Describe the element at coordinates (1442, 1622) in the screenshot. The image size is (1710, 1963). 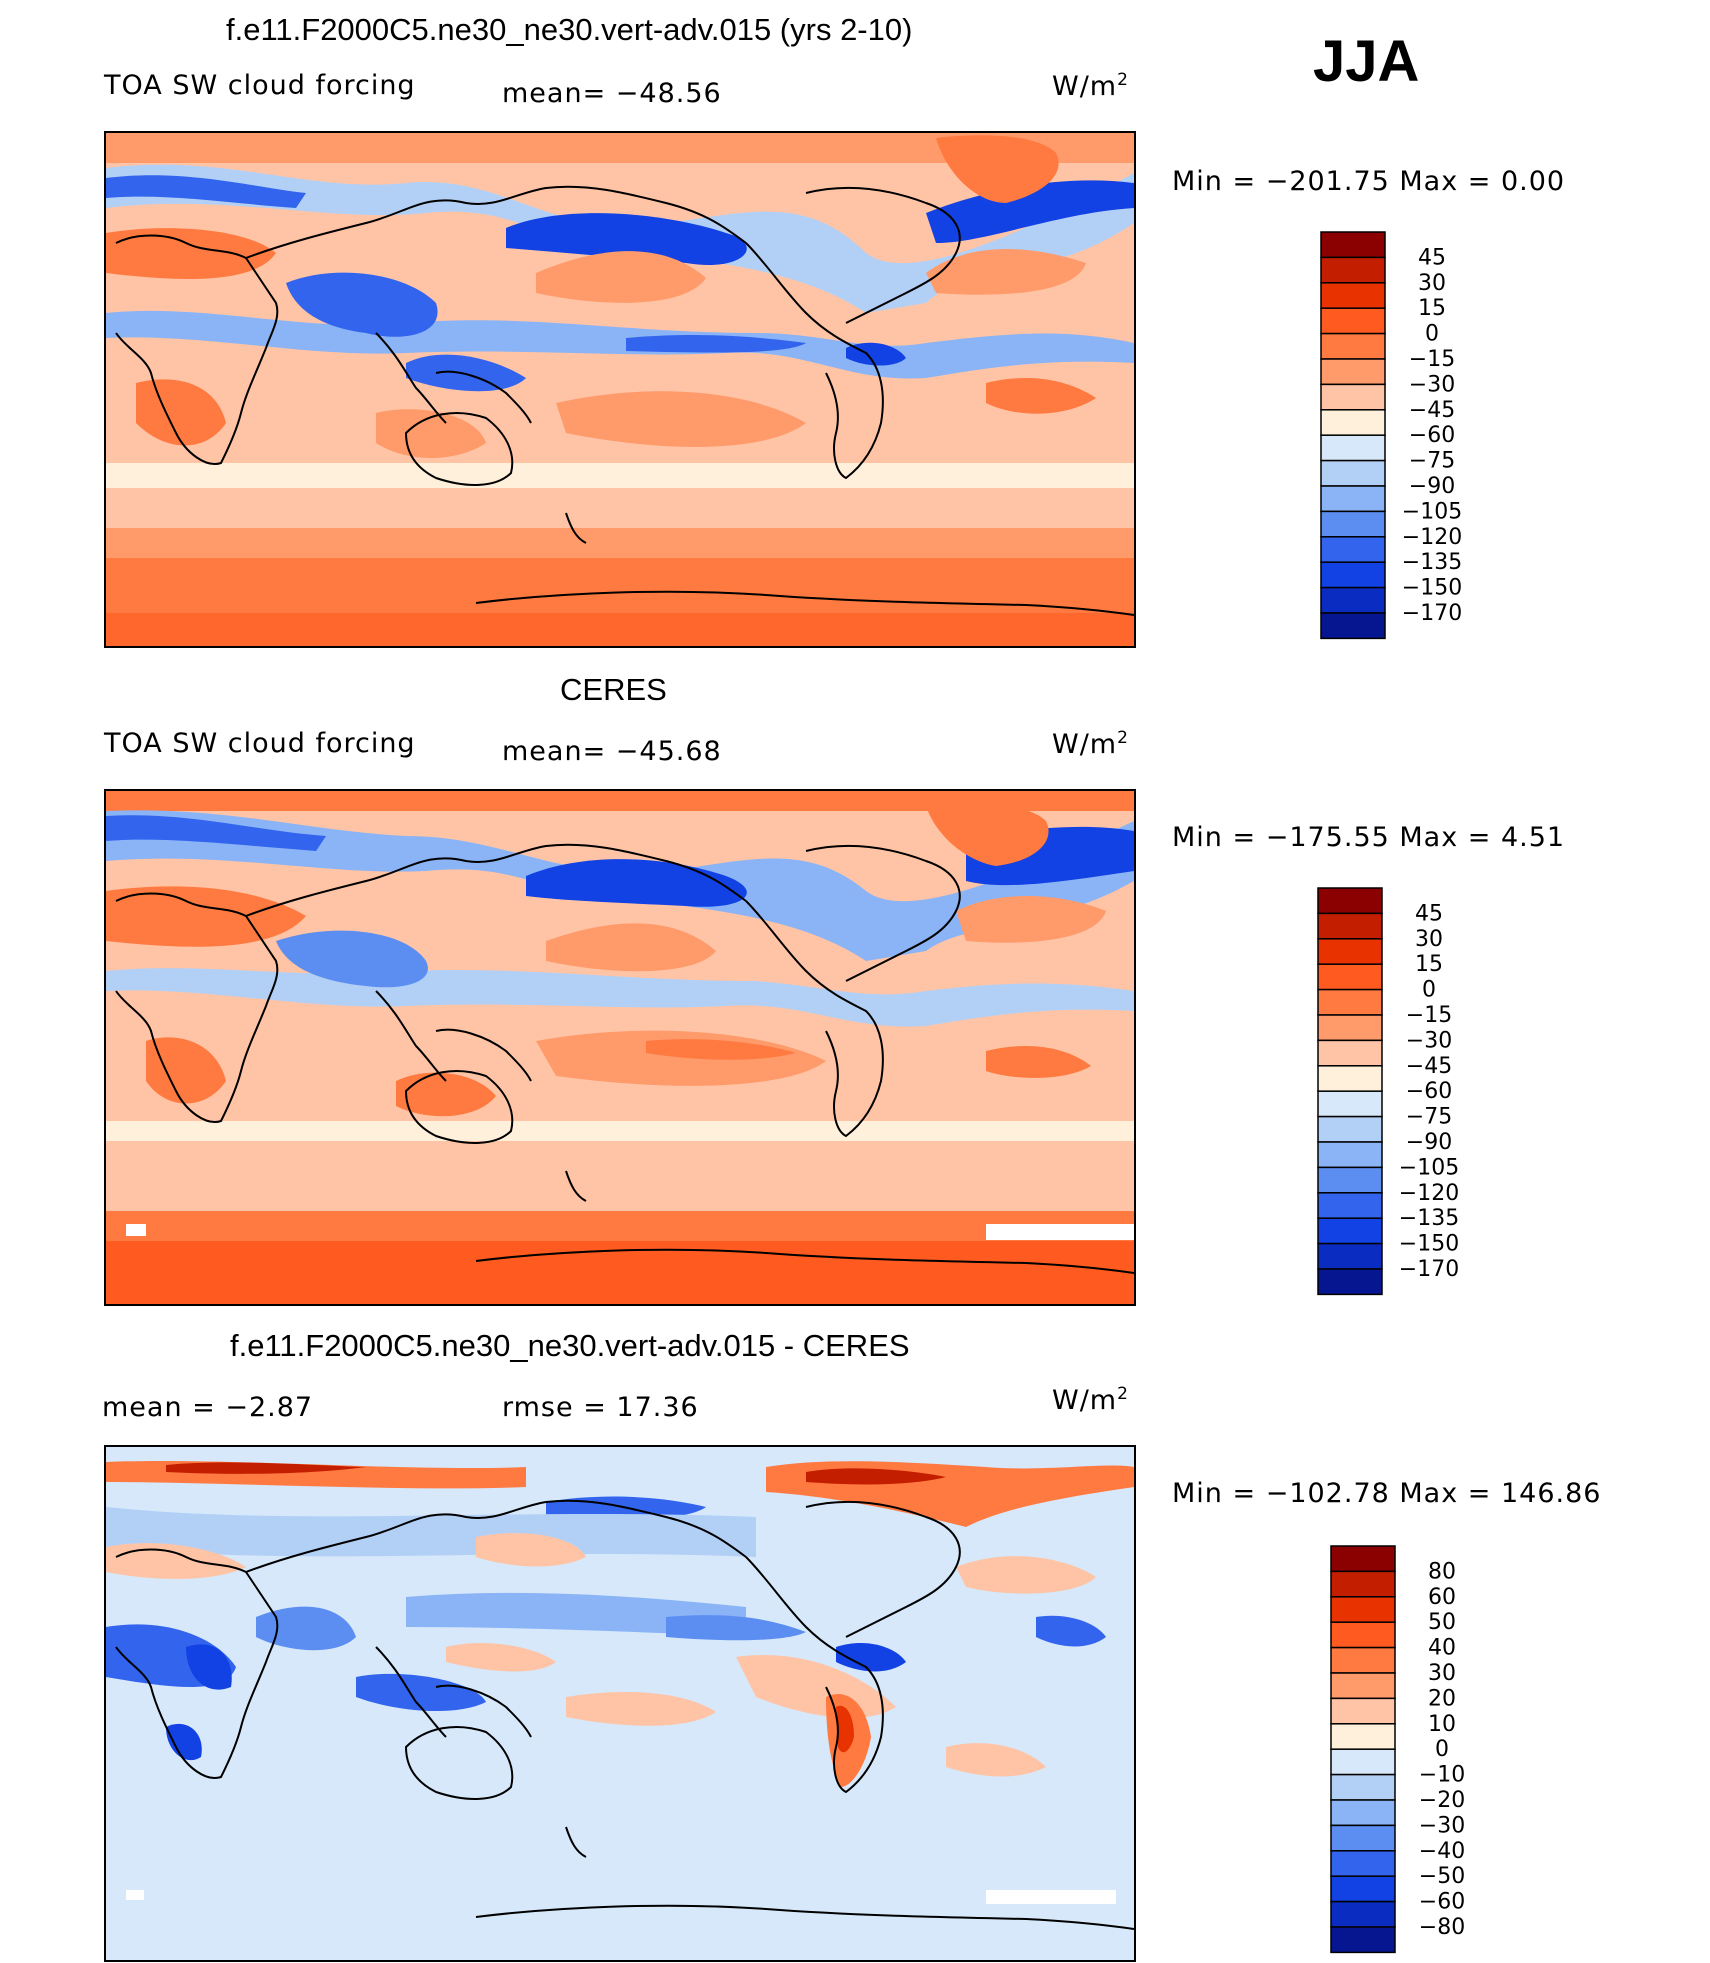
I see `colorbar-tick-label: 50` at that location.